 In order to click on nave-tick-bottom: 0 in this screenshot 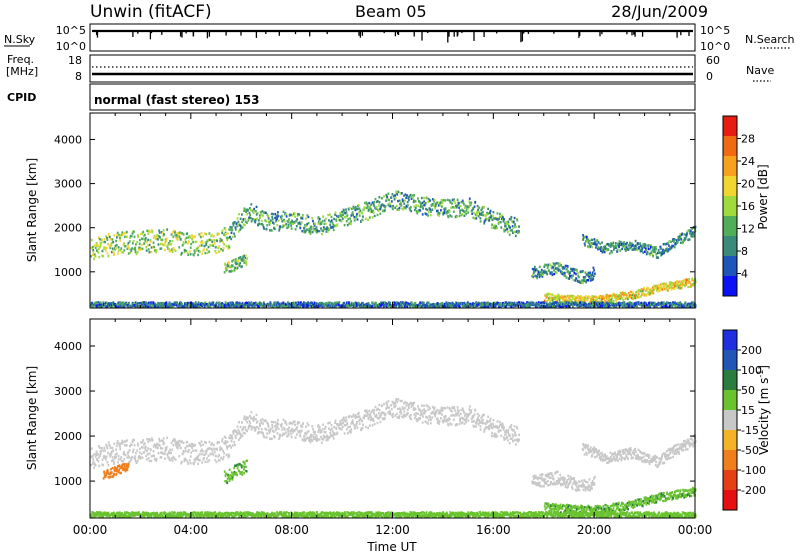, I will do `click(709, 76)`.